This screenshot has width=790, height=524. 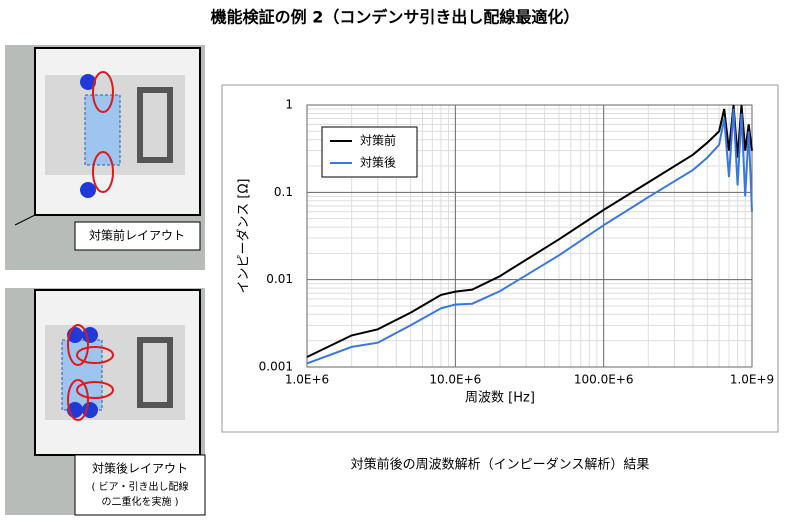 What do you see at coordinates (105, 402) in the screenshot?
I see `layout-after: 対策後レイアウト ( ビア・引き出し配線 の二重化を実施 )` at bounding box center [105, 402].